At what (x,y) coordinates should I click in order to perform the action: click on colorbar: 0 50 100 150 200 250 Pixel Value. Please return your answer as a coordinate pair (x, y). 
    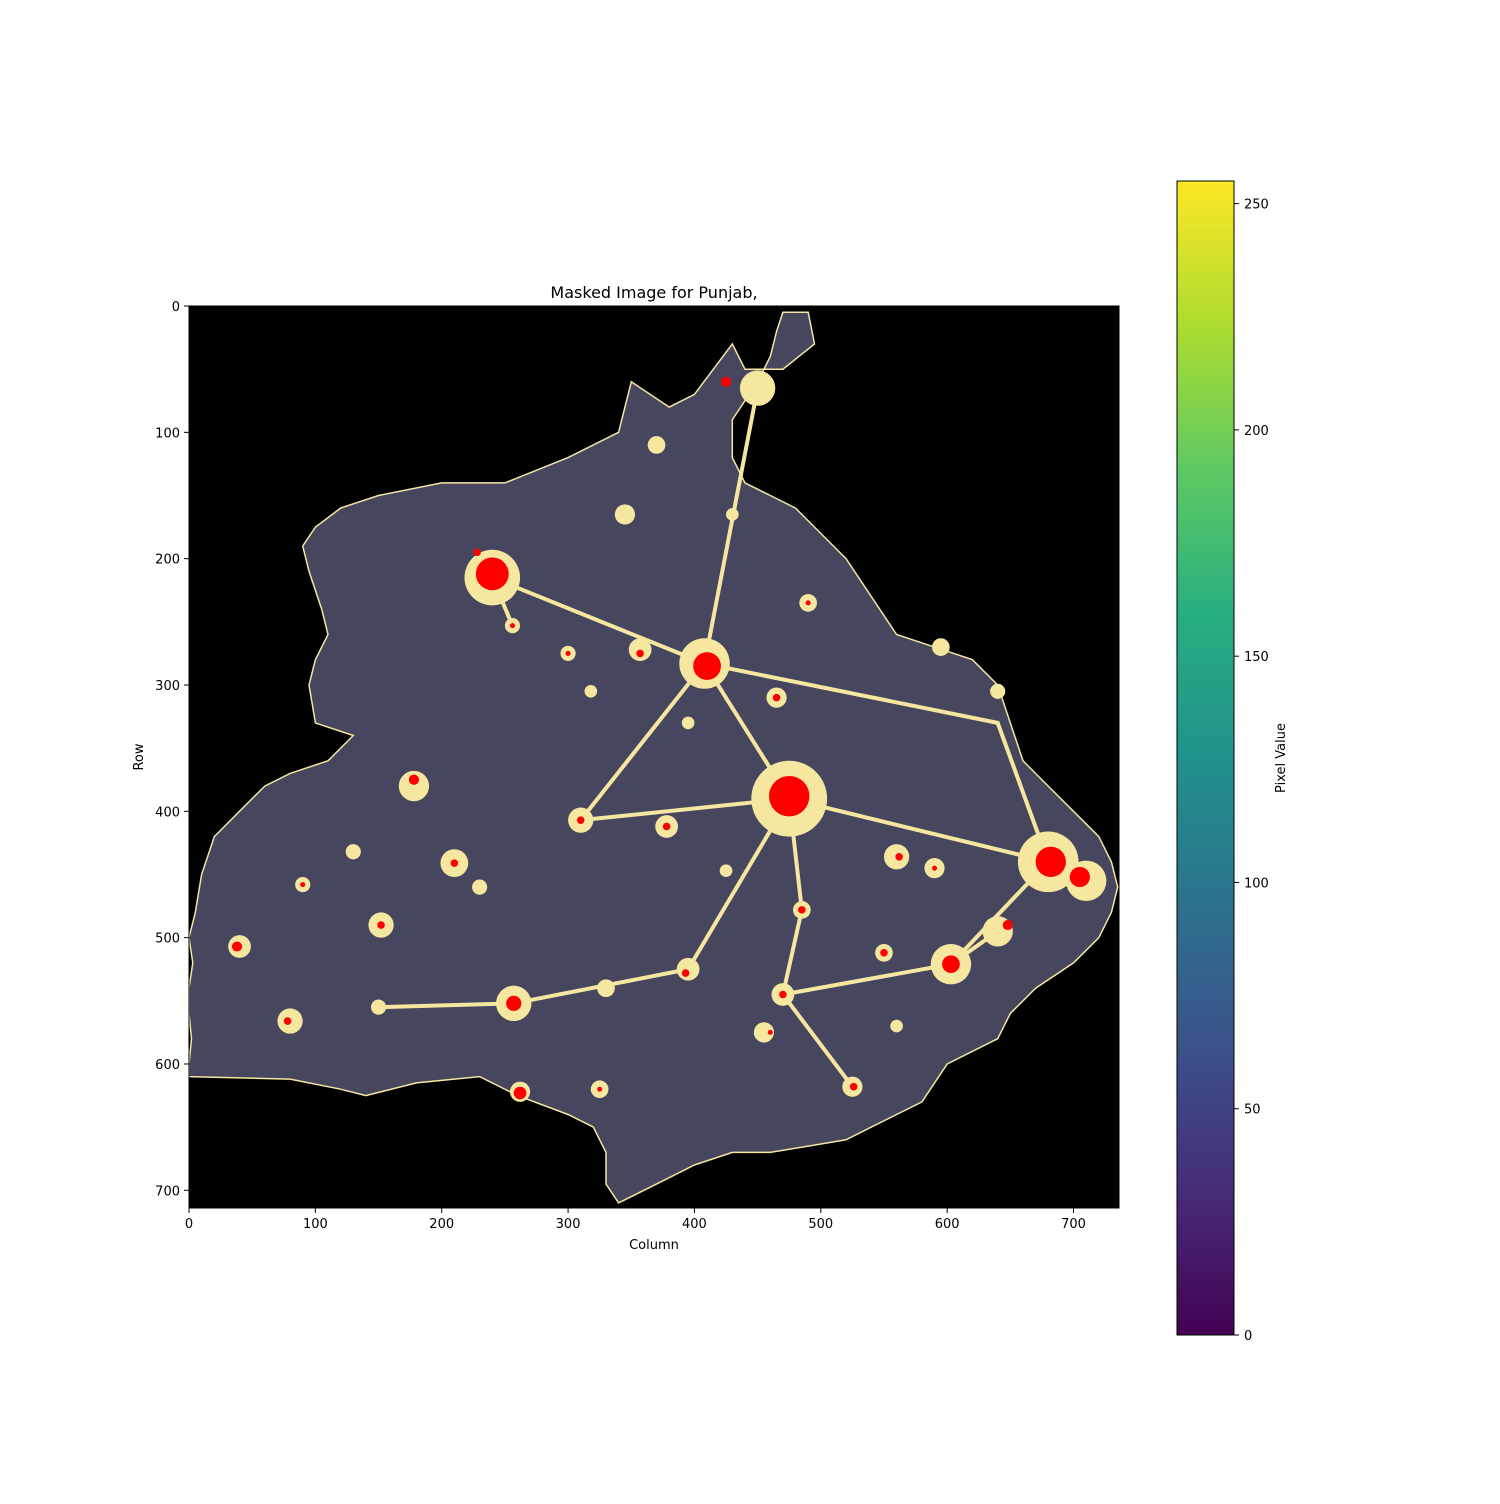
    Looking at the image, I should click on (1232, 762).